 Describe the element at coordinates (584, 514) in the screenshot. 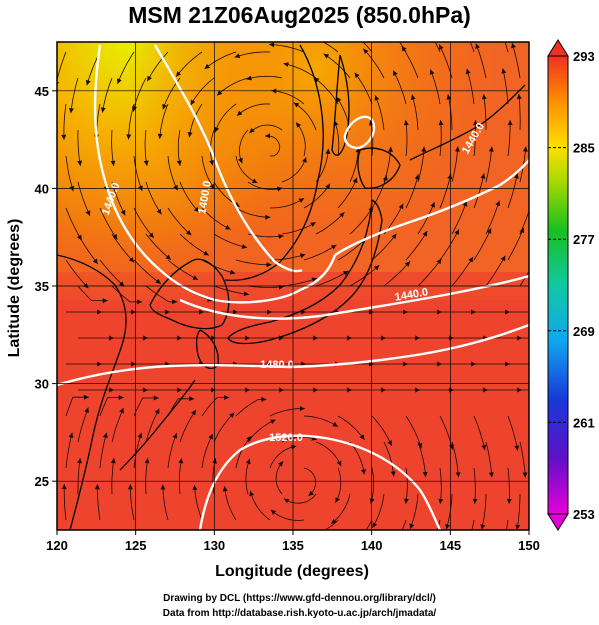

I see `colorbar-tick-label-253: 253` at that location.